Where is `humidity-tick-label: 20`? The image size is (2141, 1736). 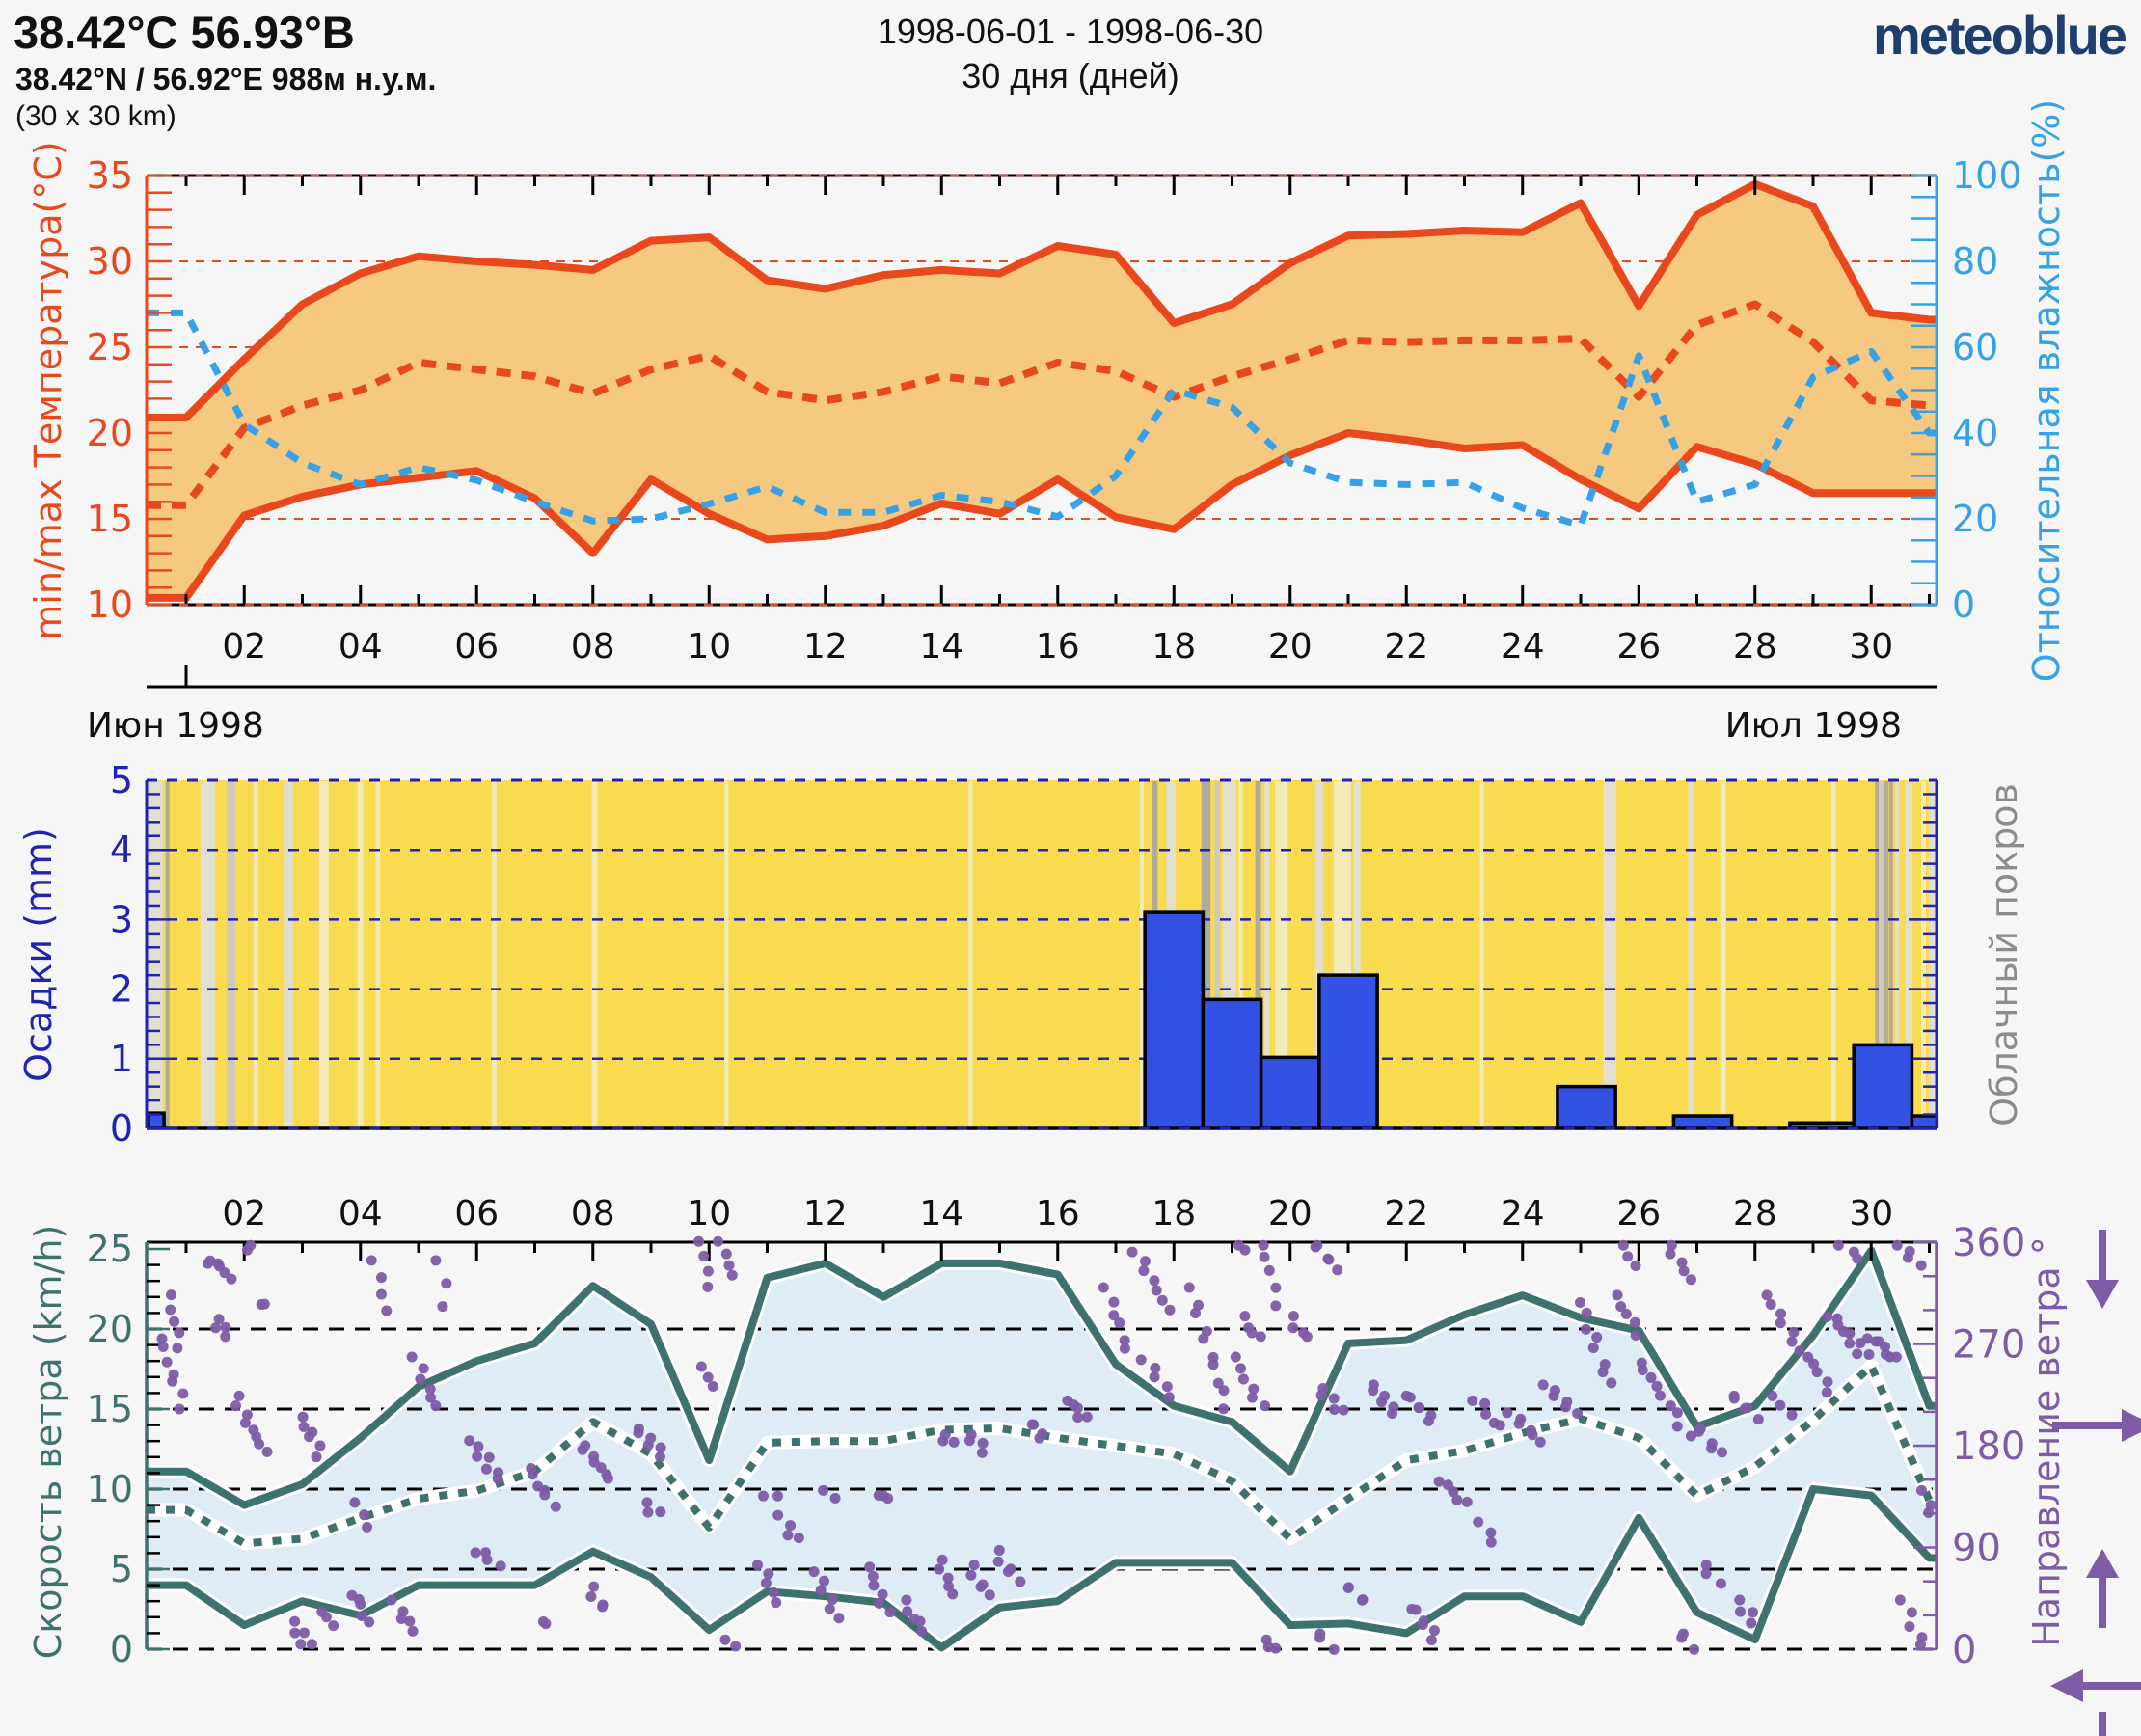 humidity-tick-label: 20 is located at coordinates (1975, 519).